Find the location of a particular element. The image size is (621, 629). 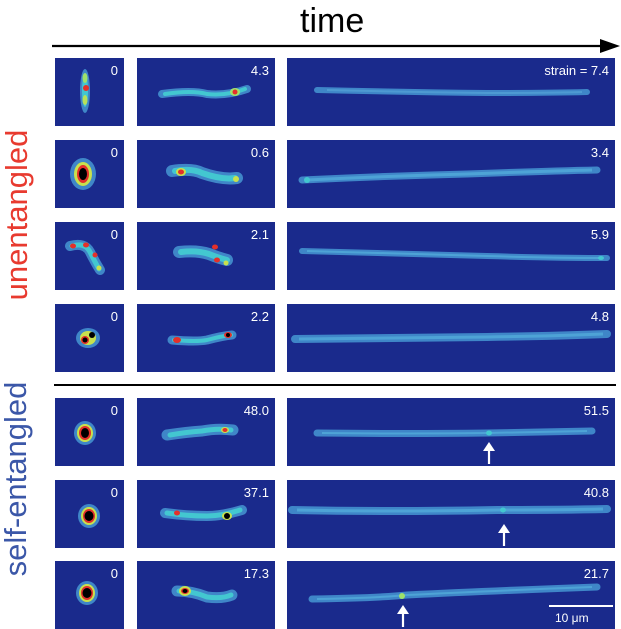

panel-r7-c3: 21.7 is located at coordinates (451, 595).